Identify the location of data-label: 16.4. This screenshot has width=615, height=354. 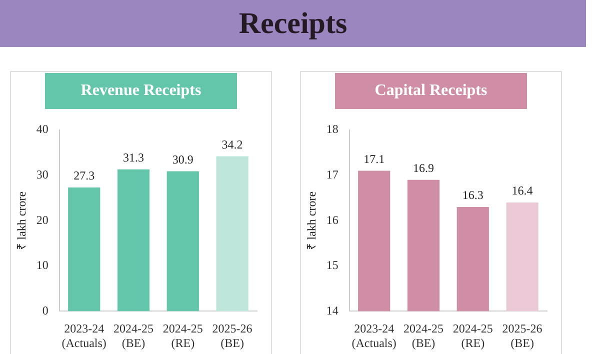
(522, 191).